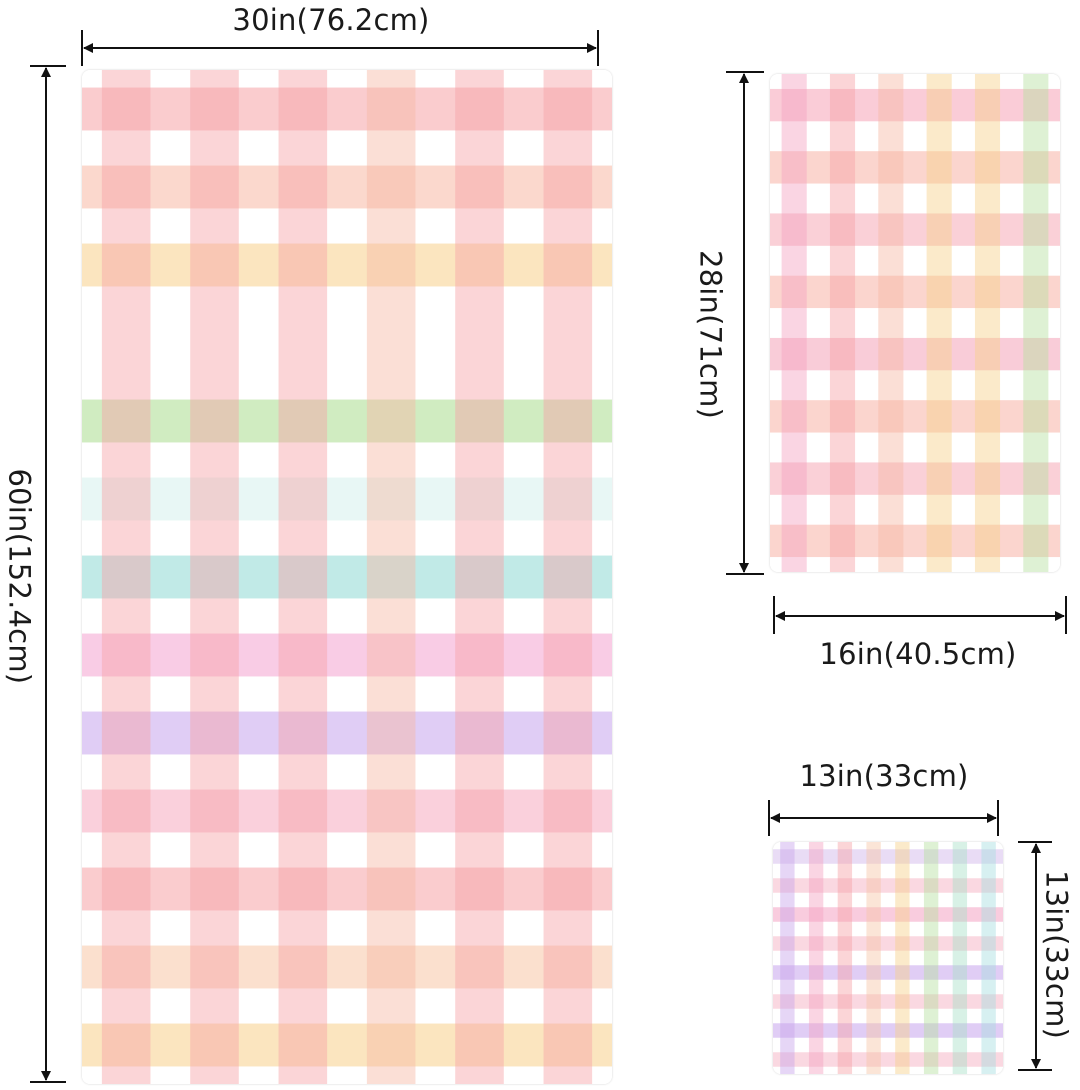  I want to click on washcloth, so click(888, 958).